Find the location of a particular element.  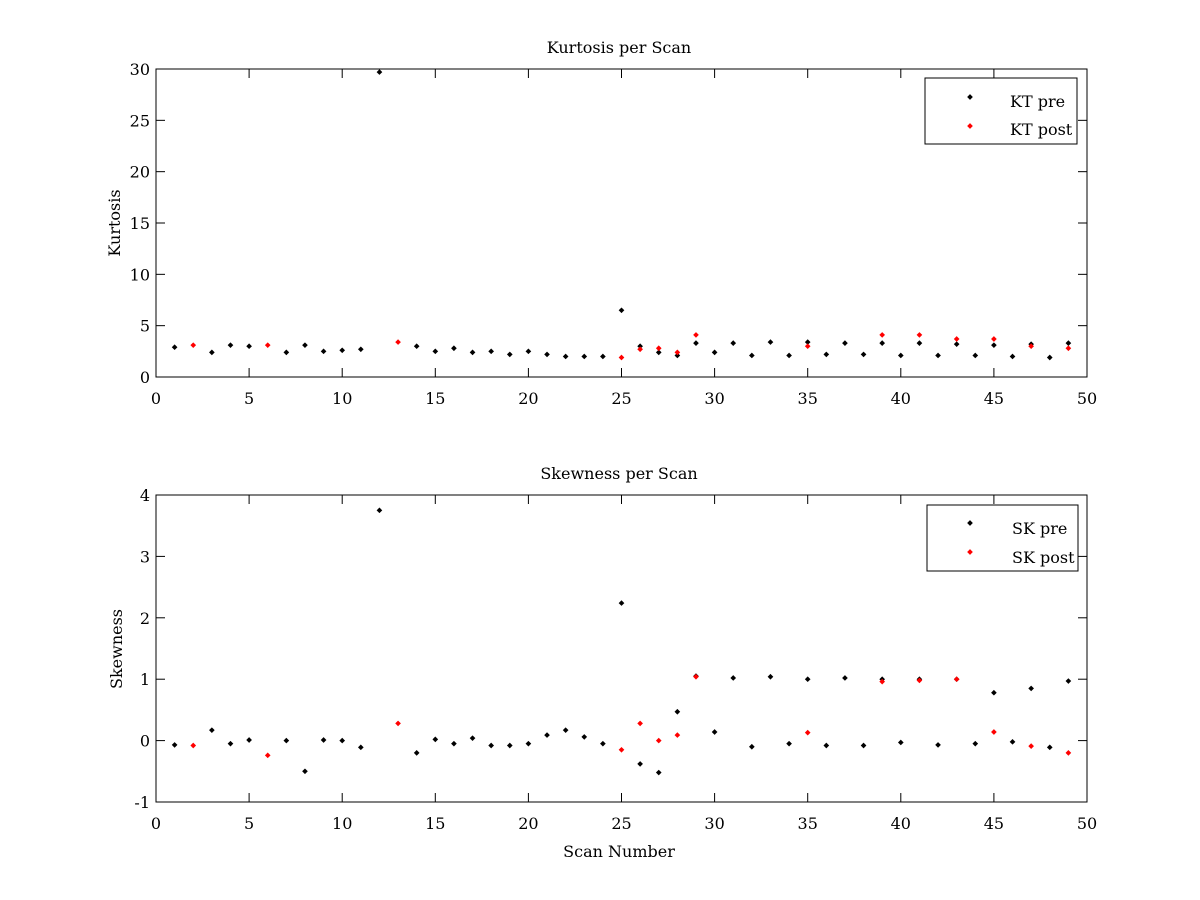

skewness-y-tick-label: 2 is located at coordinates (145, 618).